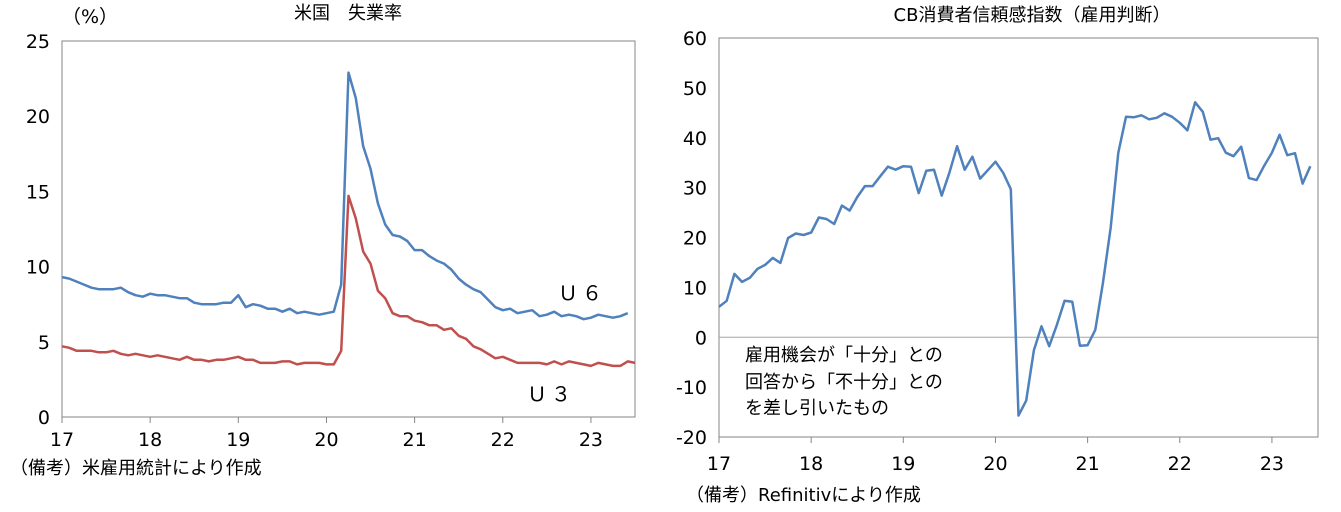 The height and width of the screenshot is (512, 1341). I want to click on unemployment-chart-title: 米国 失業率, so click(348, 13).